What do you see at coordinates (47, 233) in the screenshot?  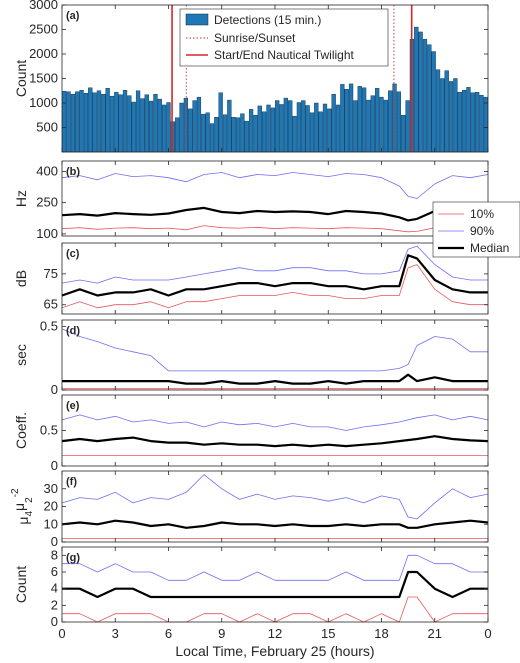 I see `y-tick-label: 100` at bounding box center [47, 233].